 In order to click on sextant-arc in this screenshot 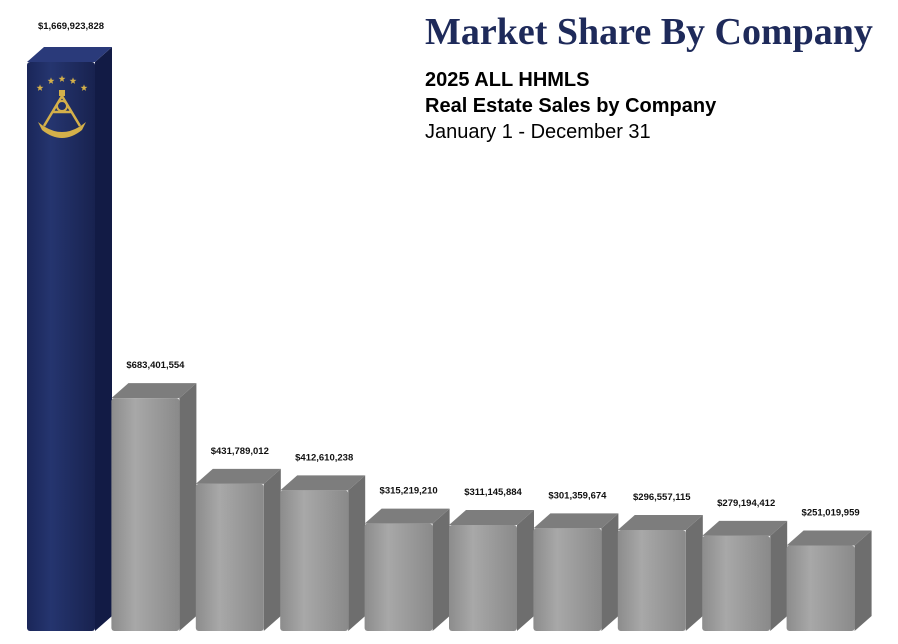, I will do `click(62, 130)`.